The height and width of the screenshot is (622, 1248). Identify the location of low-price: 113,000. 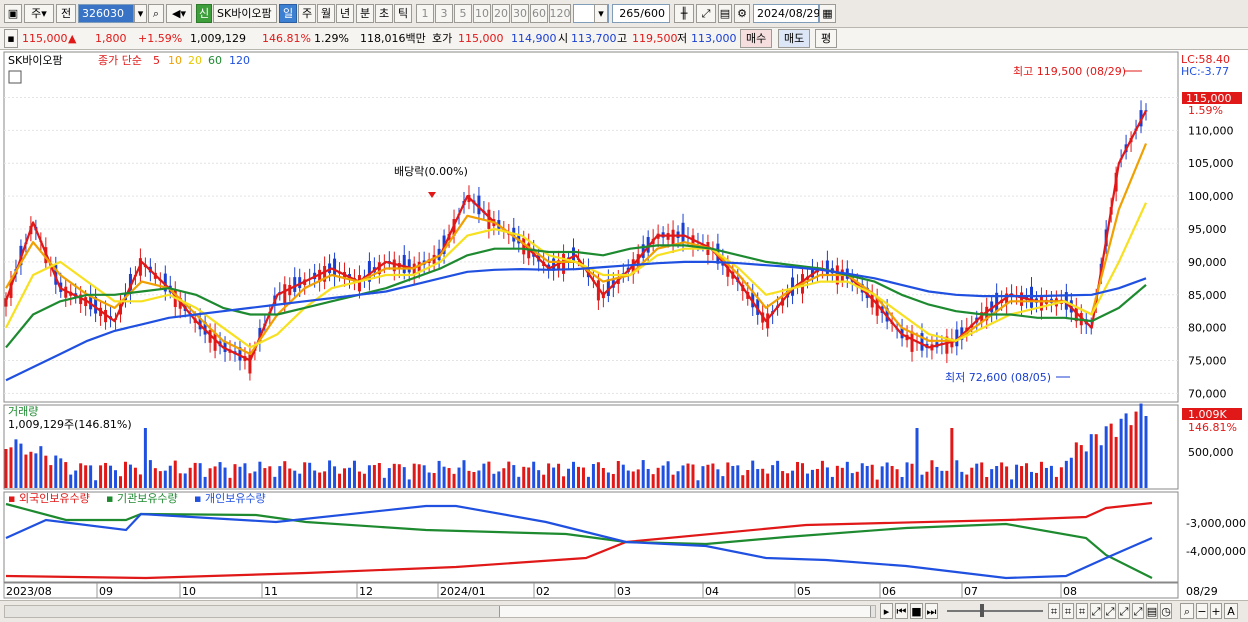
(714, 38).